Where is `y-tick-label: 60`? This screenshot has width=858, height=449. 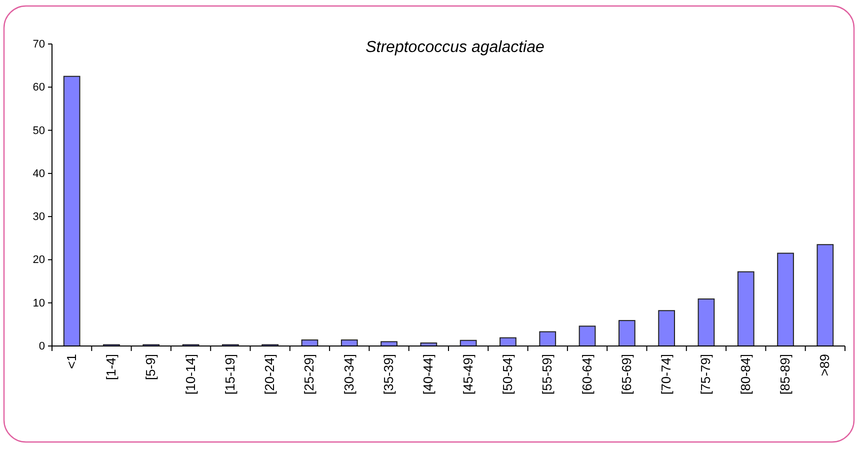
y-tick-label: 60 is located at coordinates (38, 88).